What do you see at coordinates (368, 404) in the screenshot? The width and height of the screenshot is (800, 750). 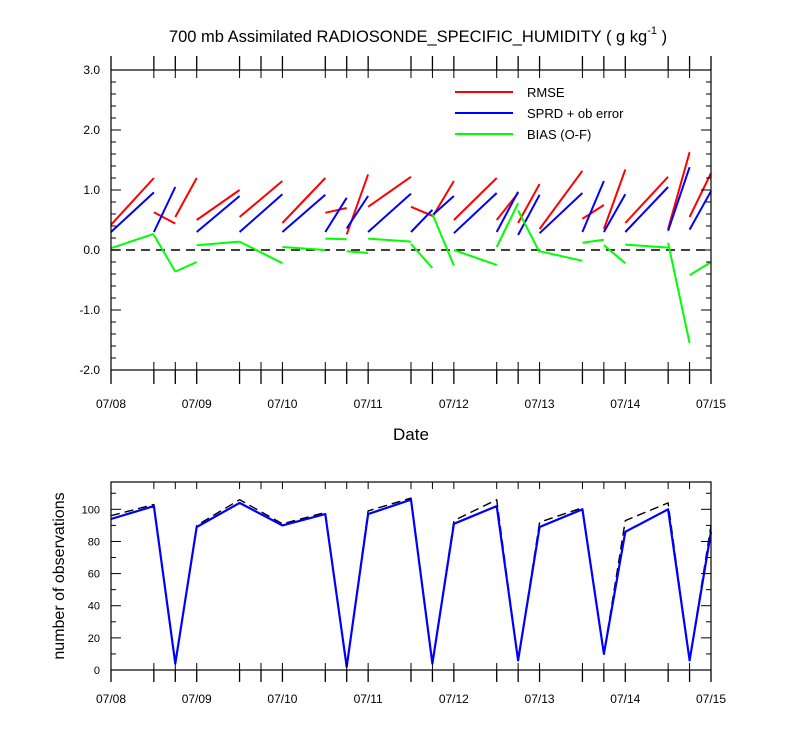 I see `x-tick-label: 07/11` at bounding box center [368, 404].